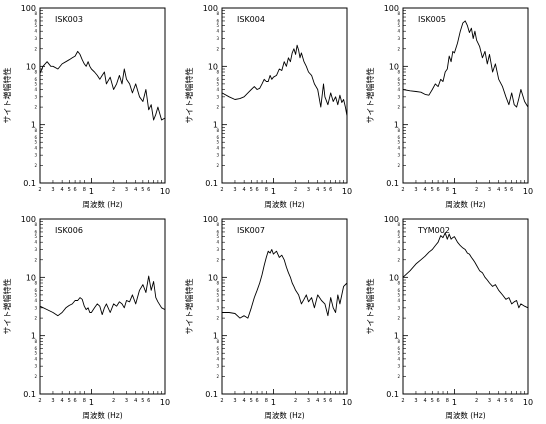 This screenshot has width=546, height=424. Describe the element at coordinates (69, 19) in the screenshot. I see `station-title: ISK003` at that location.